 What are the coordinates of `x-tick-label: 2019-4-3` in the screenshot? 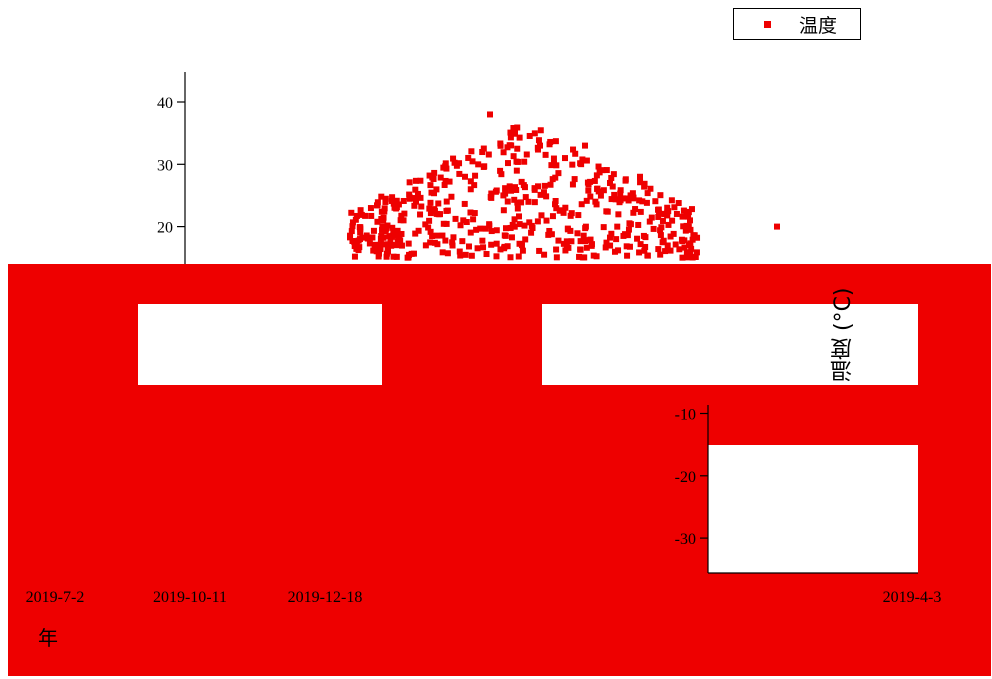 It's located at (912, 597).